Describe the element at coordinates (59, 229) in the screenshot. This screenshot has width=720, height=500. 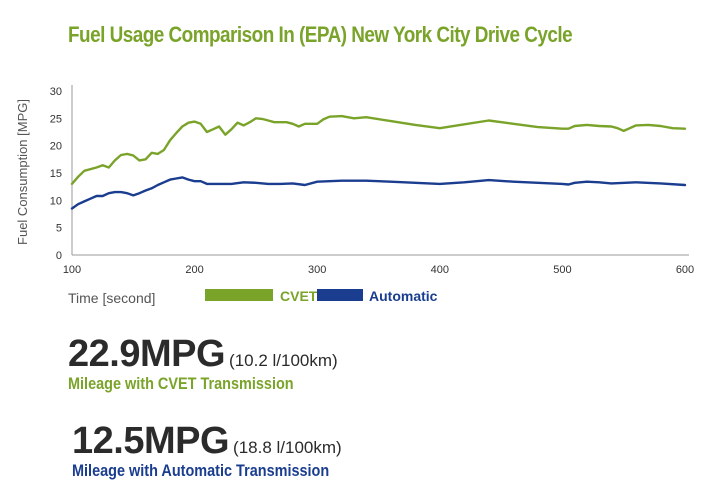
I see `y-tick-label: 5` at that location.